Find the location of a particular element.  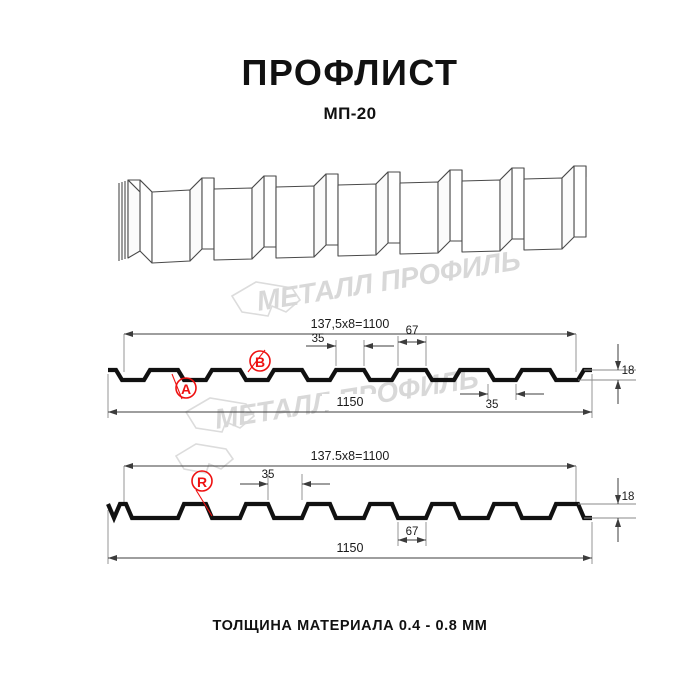

model-subtitle: МП-20 is located at coordinates (350, 113).